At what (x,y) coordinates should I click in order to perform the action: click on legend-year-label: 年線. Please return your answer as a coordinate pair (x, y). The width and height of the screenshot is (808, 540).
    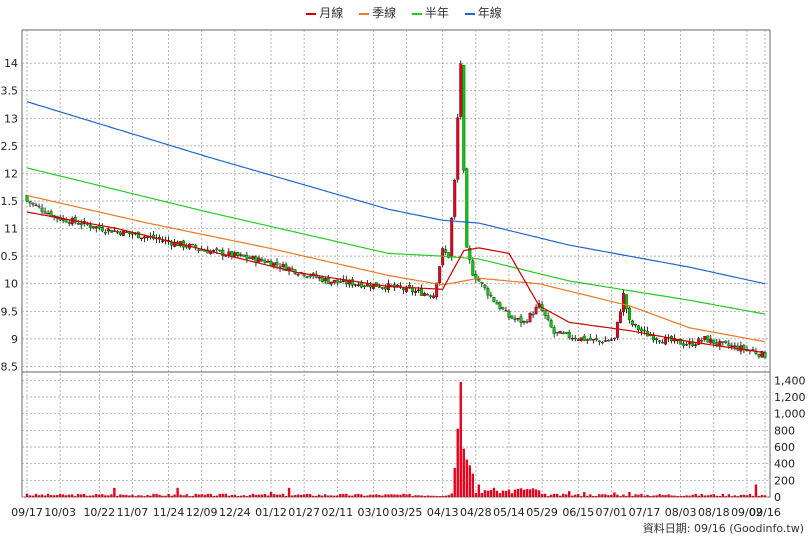
    Looking at the image, I should click on (489, 13).